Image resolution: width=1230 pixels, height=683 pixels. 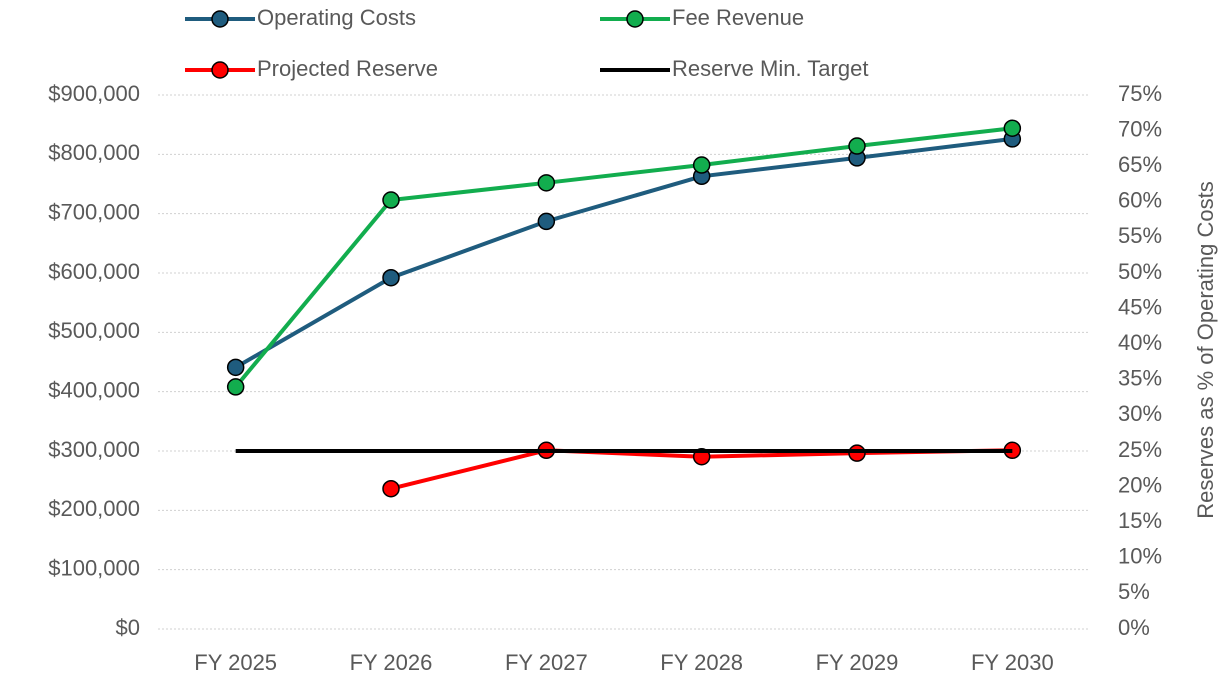 What do you see at coordinates (1140, 378) in the screenshot?
I see `y2-tick-label: 35%` at bounding box center [1140, 378].